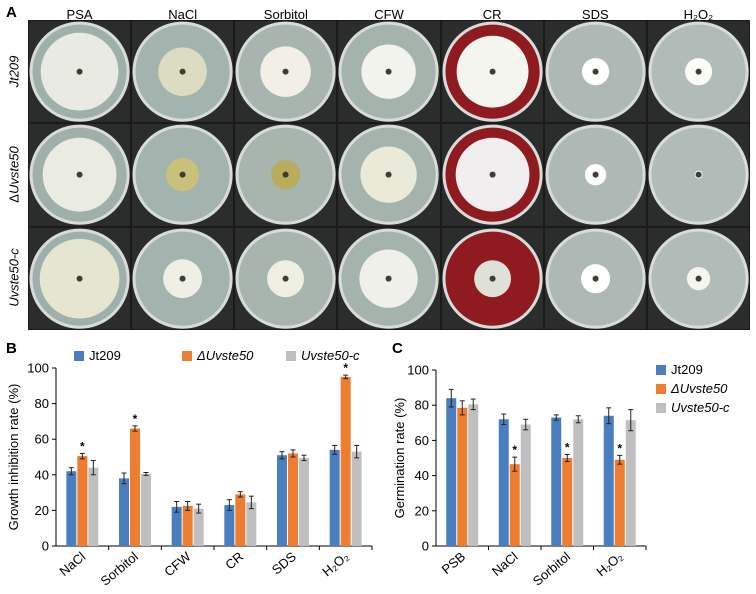 This screenshot has width=756, height=594. What do you see at coordinates (183, 14) in the screenshot?
I see `column-header: NaCl` at bounding box center [183, 14].